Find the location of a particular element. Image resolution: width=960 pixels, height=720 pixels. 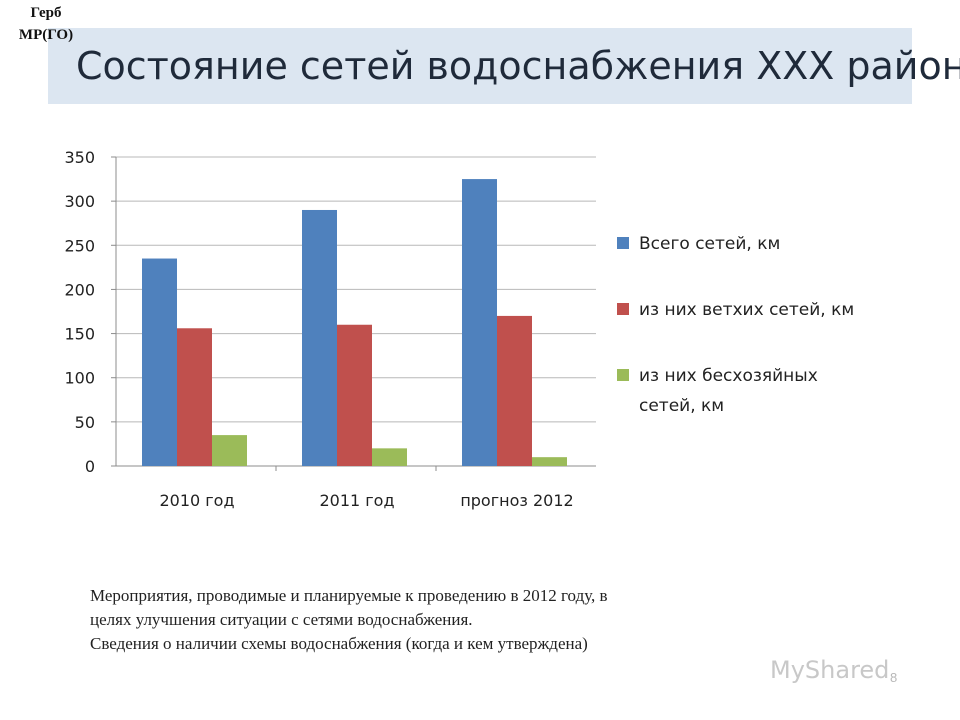

watermark: MyShared is located at coordinates (830, 670).